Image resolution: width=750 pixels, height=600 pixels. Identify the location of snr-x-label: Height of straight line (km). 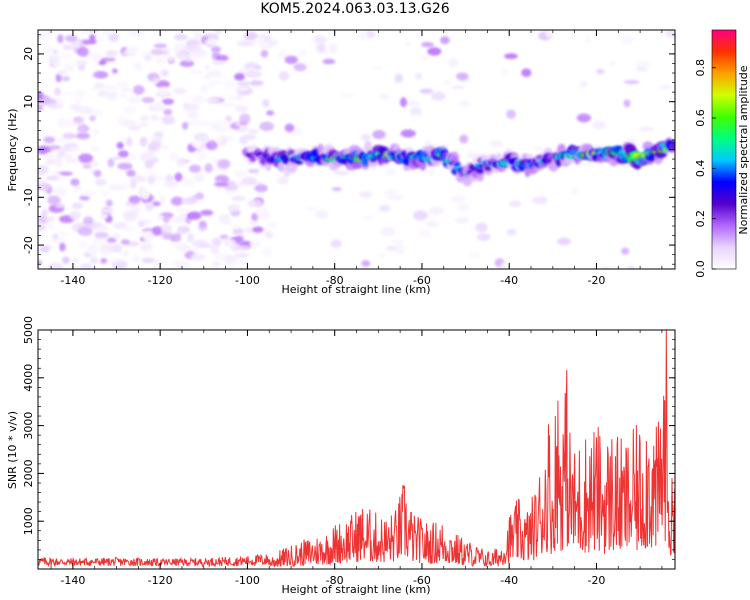
(355, 589).